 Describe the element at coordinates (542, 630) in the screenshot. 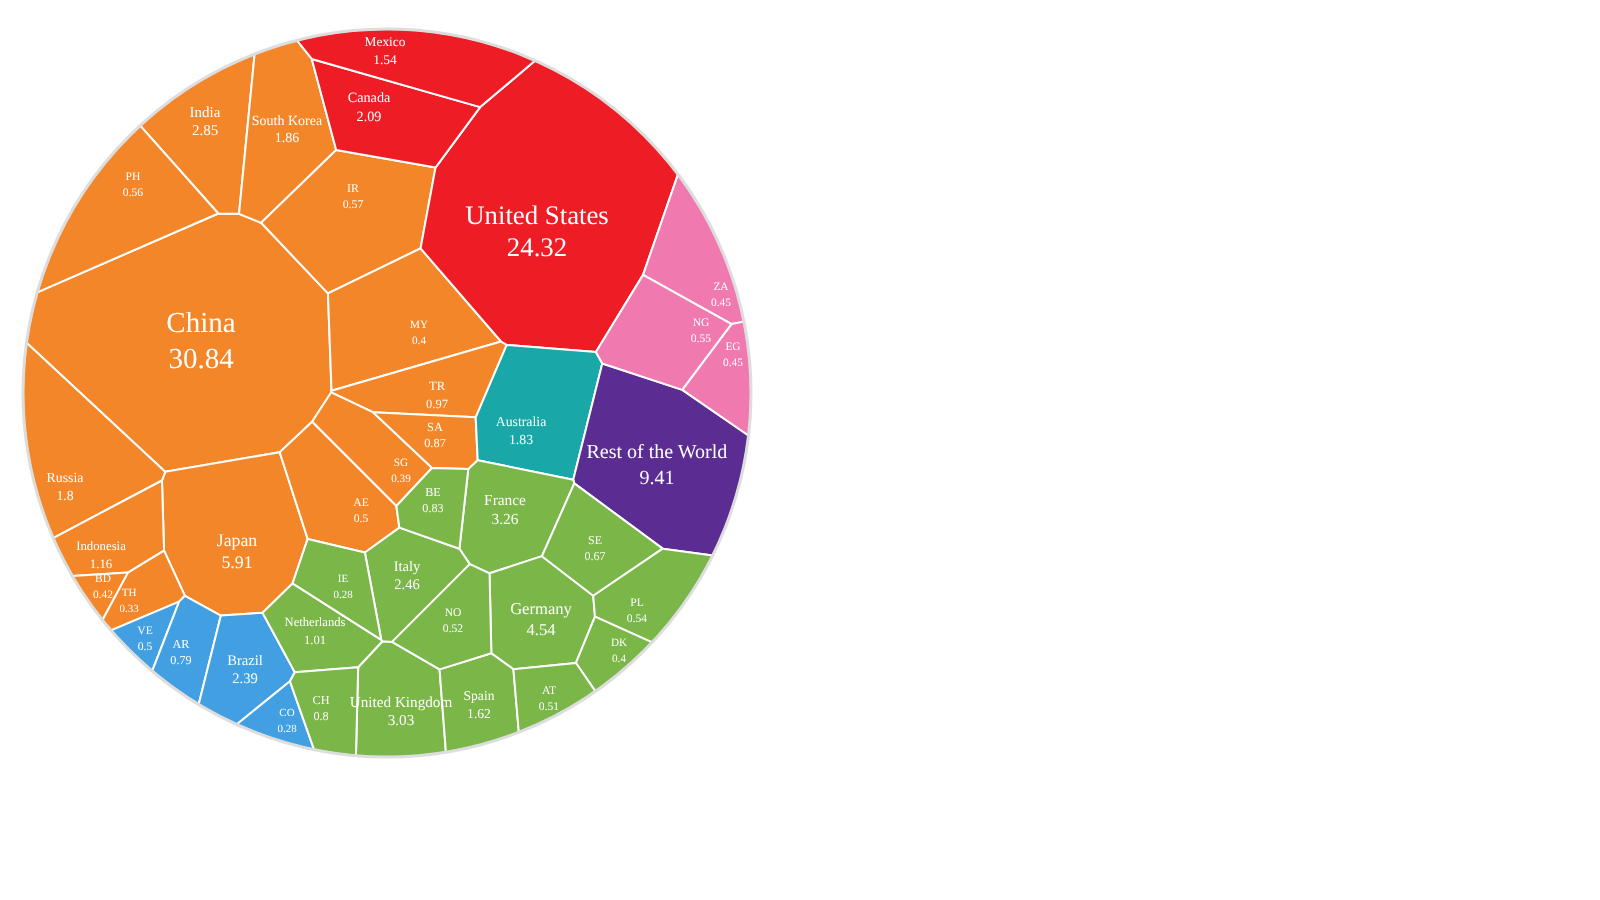

I see `data-label: 4.54` at that location.